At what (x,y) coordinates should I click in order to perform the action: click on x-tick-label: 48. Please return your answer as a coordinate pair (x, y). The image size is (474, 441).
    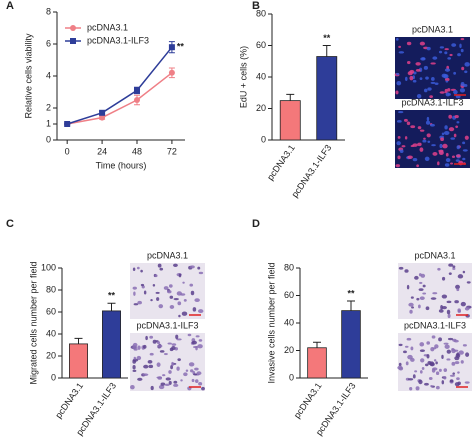
    Looking at the image, I should click on (137, 151).